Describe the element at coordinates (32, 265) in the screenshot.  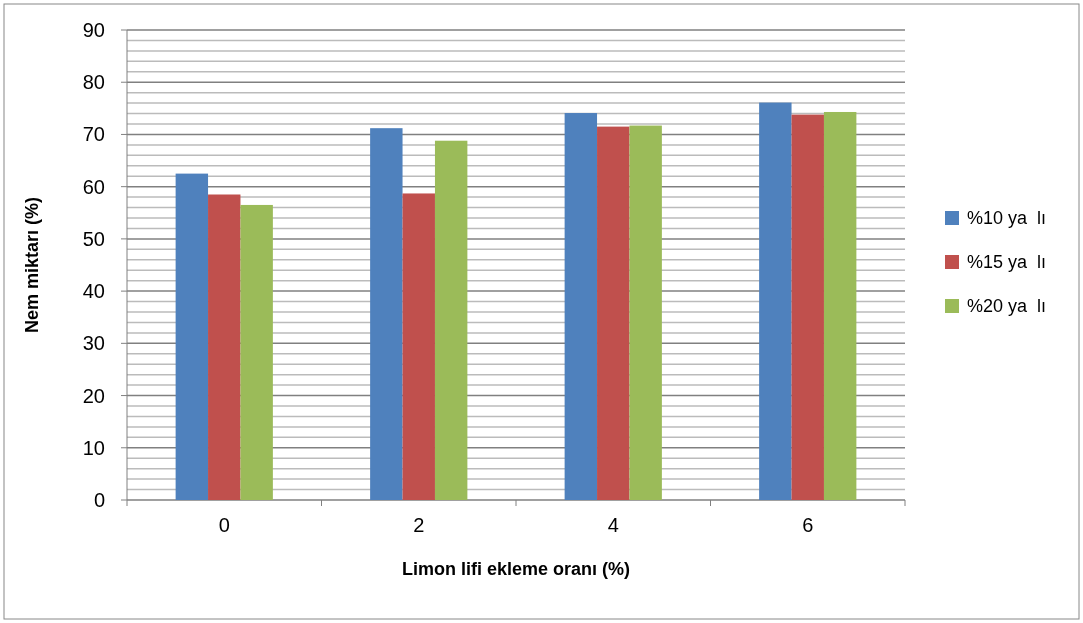
I see `y-axis-title: Nem miktarı (%)` at that location.